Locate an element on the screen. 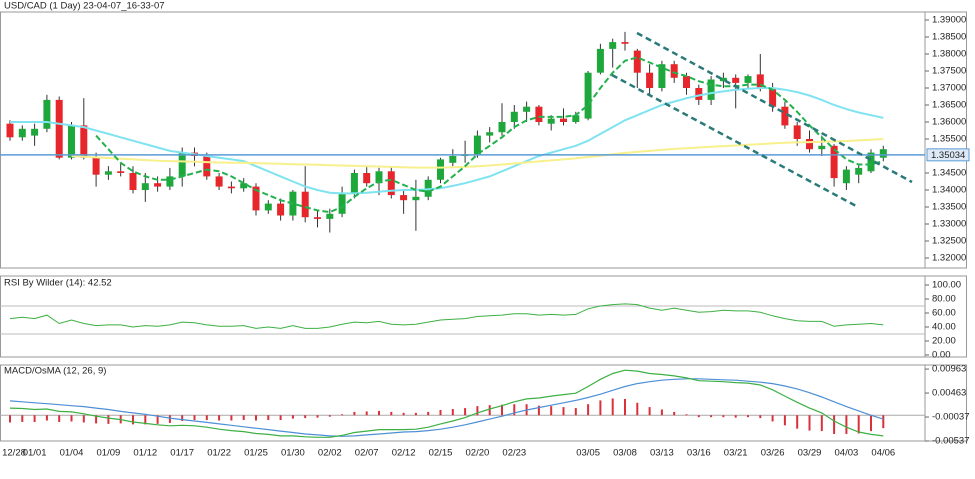 This screenshot has height=479, width=975. y-tick-label: 1.32000 is located at coordinates (949, 258).